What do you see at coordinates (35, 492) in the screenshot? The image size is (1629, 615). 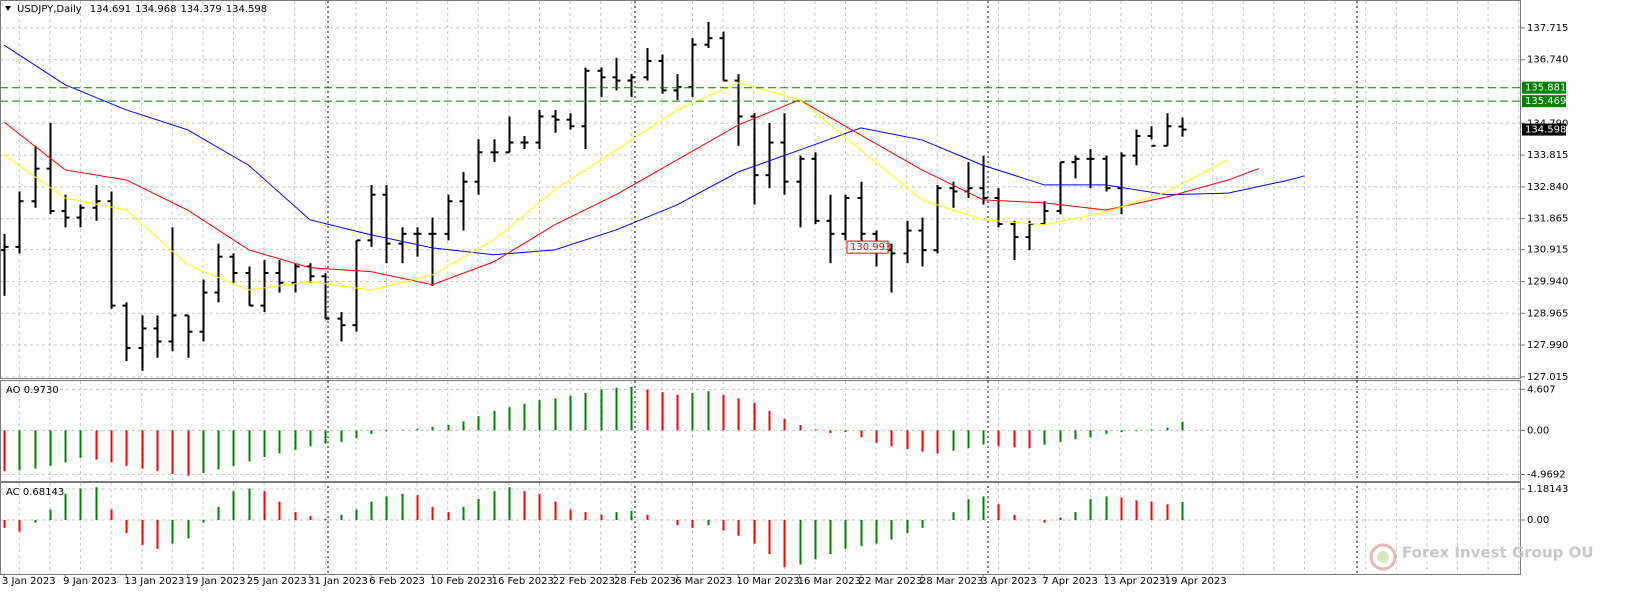 I see `panel-title: AC 0.68143` at bounding box center [35, 492].